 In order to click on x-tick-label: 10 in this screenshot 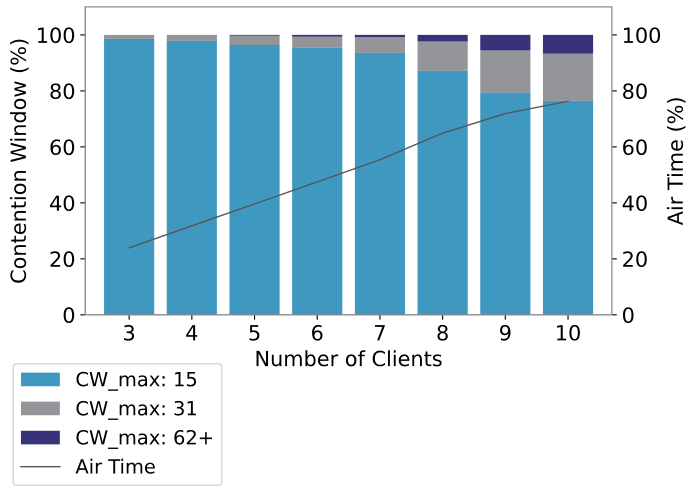, I will do `click(568, 332)`.